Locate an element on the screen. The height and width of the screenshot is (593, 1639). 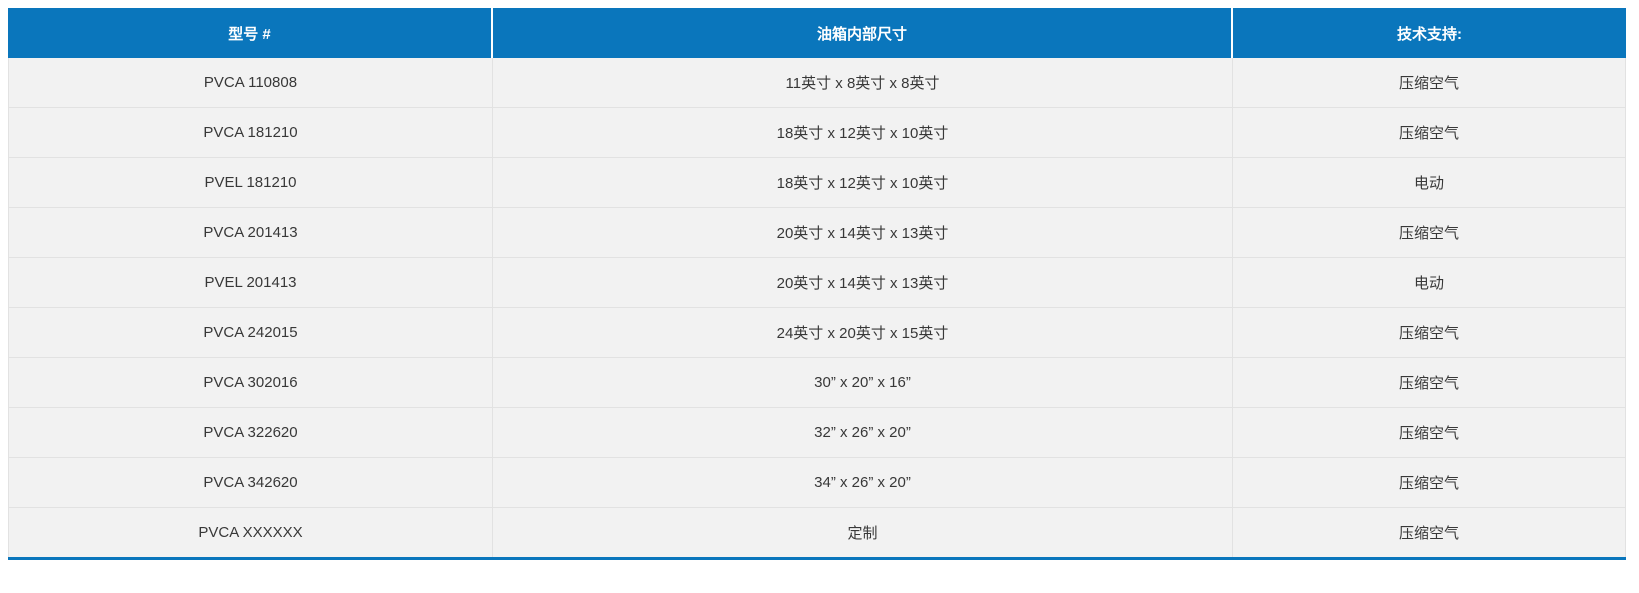
model-cell: PVCA XXXXXX is located at coordinates (250, 532).